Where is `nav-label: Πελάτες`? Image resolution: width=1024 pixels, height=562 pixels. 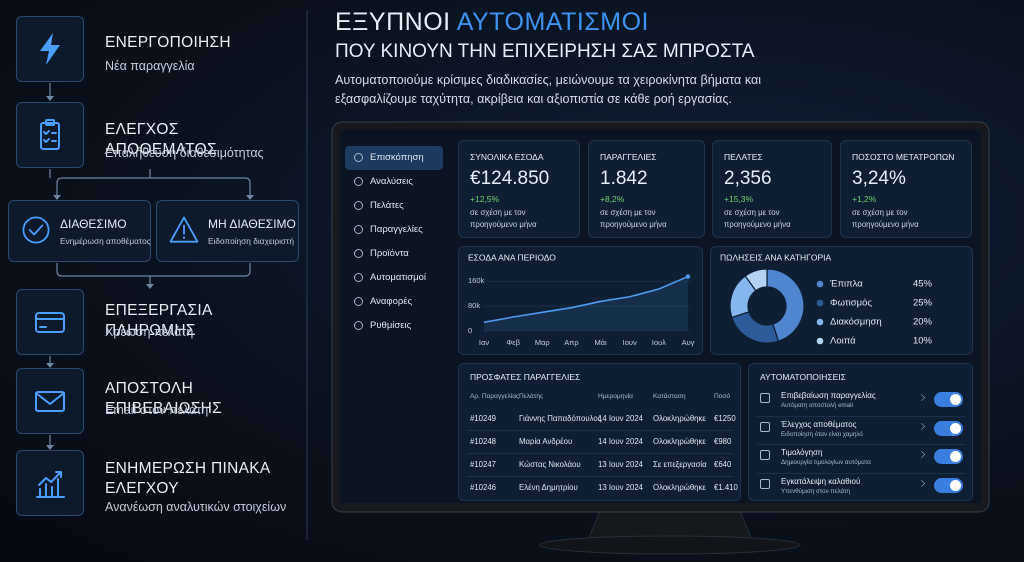
nav-label: Πελάτες is located at coordinates (387, 205).